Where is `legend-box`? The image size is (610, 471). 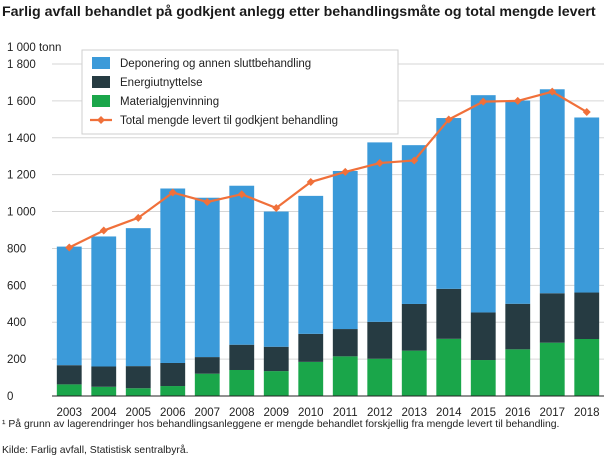 legend-box is located at coordinates (240, 92).